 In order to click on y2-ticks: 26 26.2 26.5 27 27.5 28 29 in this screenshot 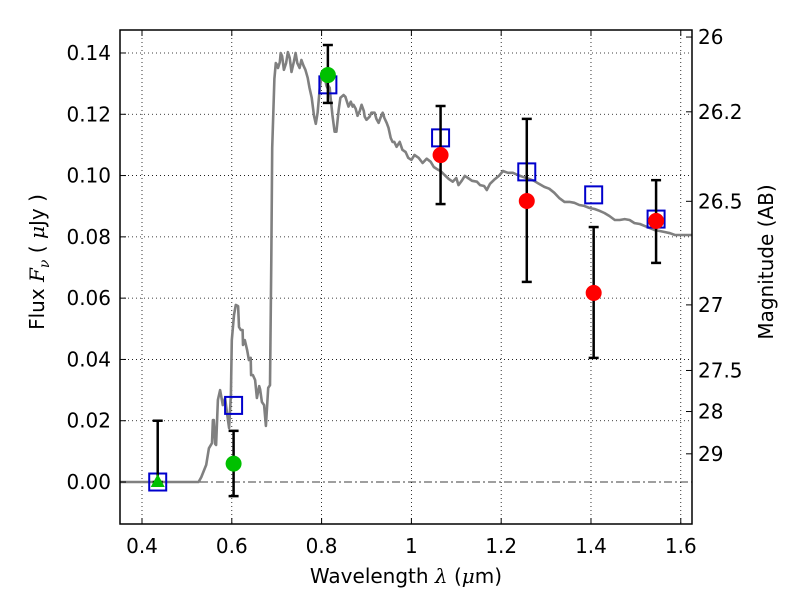, I will do `click(714, 245)`.